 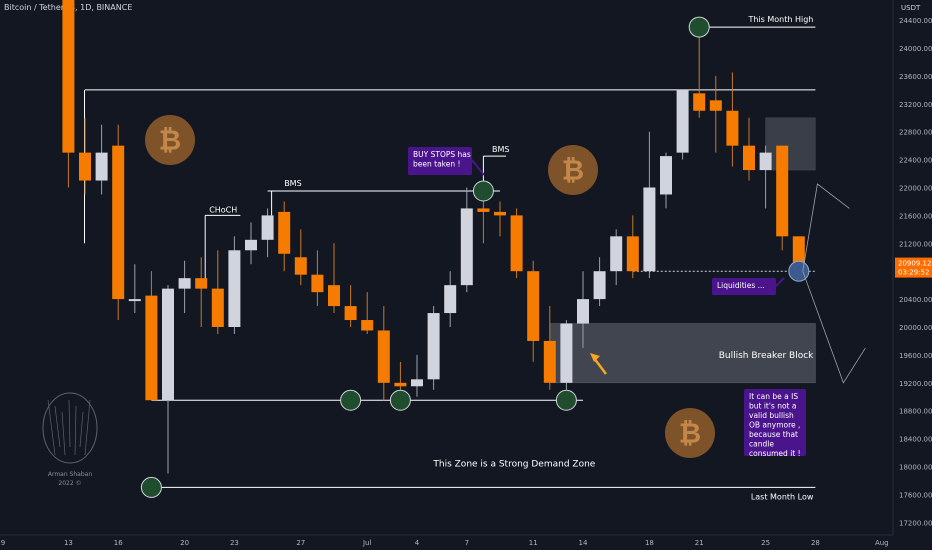 I want to click on y-tick-label: 19200.00, so click(x=915, y=384).